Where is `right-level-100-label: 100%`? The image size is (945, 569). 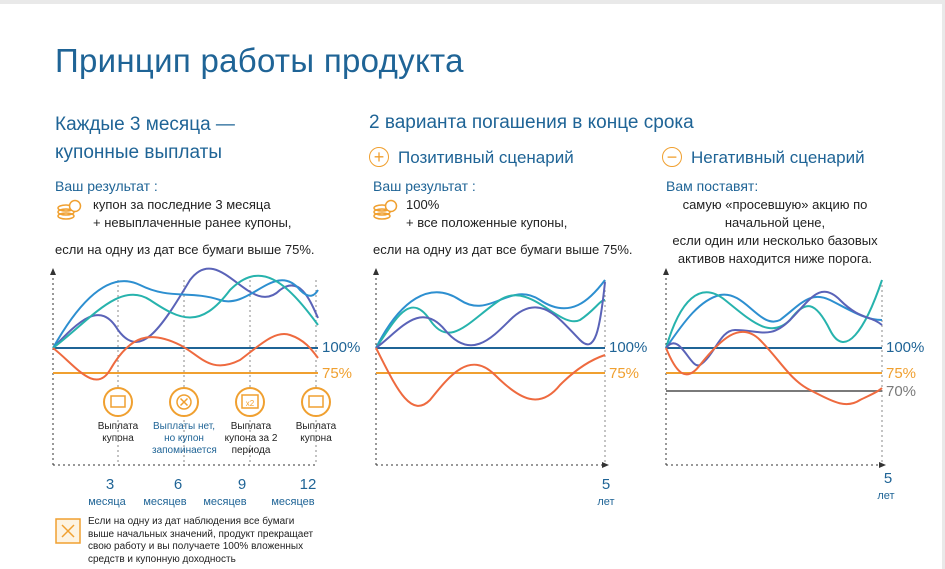
right-level-100-label: 100% is located at coordinates (905, 347).